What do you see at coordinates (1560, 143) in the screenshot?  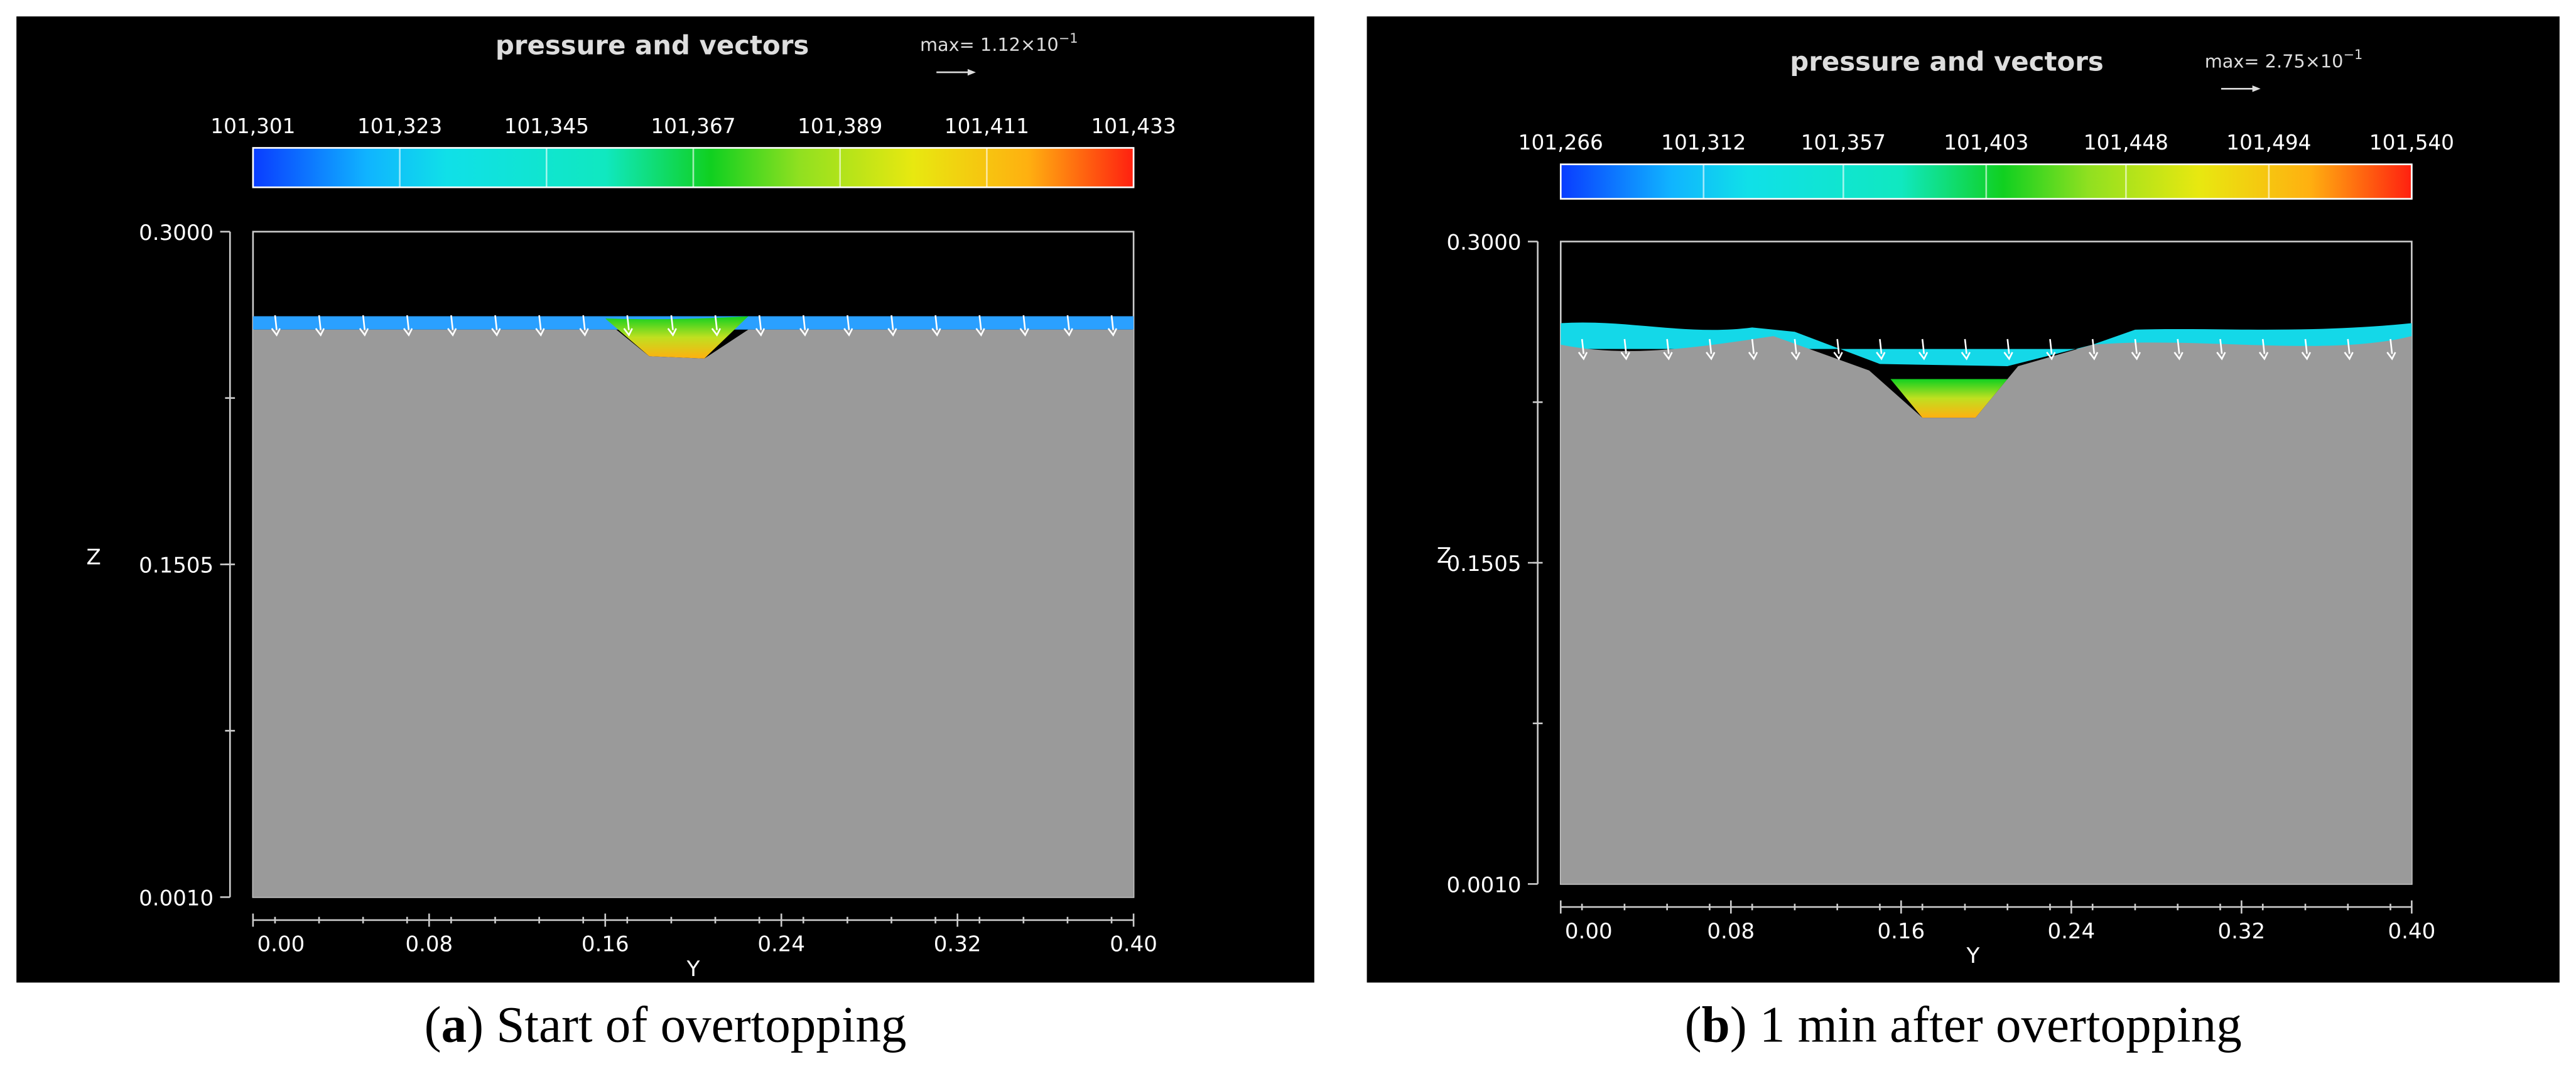 I see `colorbar-tick-label: 101,266` at bounding box center [1560, 143].